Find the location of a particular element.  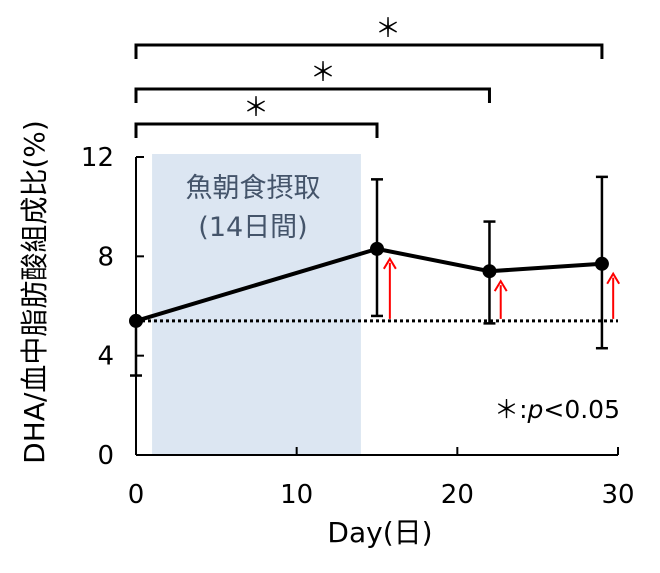

significance-note-threshold: <0.05 is located at coordinates (581, 409).